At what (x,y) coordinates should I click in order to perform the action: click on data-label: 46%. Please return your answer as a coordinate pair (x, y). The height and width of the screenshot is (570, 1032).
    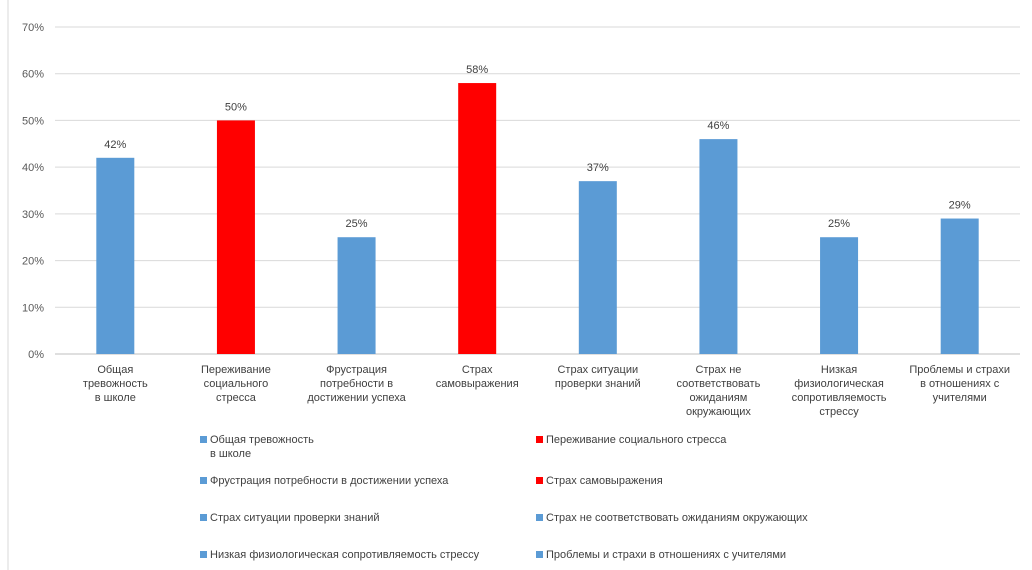
    Looking at the image, I should click on (718, 126).